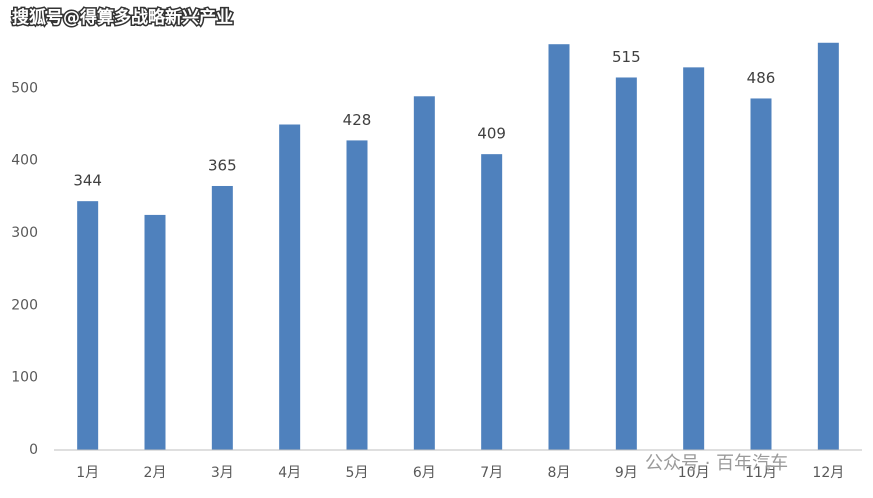 The width and height of the screenshot is (873, 498). What do you see at coordinates (87, 473) in the screenshot?
I see `x-tick-label: 1月` at bounding box center [87, 473].